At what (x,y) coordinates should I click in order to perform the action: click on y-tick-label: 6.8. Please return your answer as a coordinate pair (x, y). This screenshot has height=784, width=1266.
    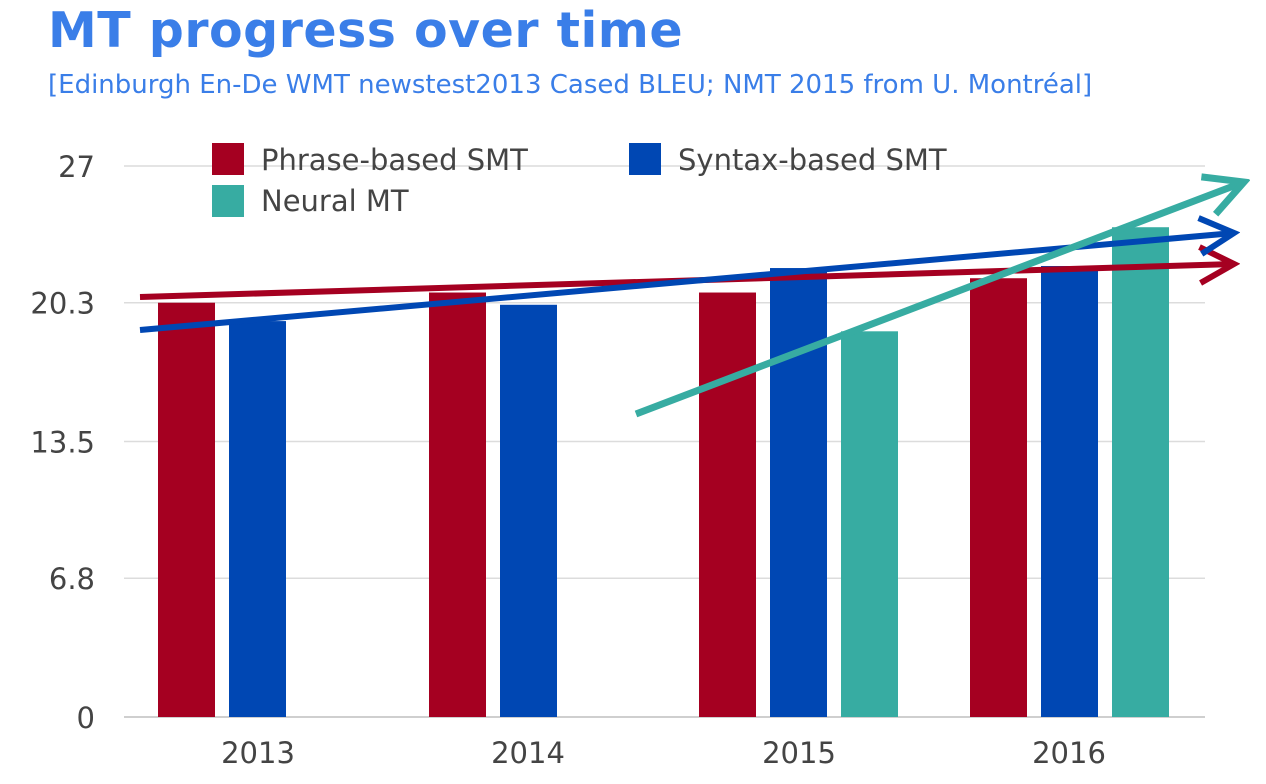
    Looking at the image, I should click on (72, 579).